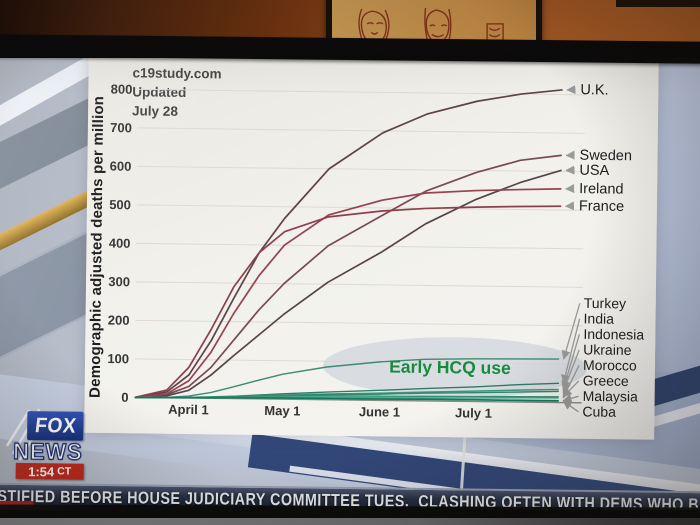  What do you see at coordinates (119, 281) in the screenshot?
I see `y-tick-label: 300` at bounding box center [119, 281].